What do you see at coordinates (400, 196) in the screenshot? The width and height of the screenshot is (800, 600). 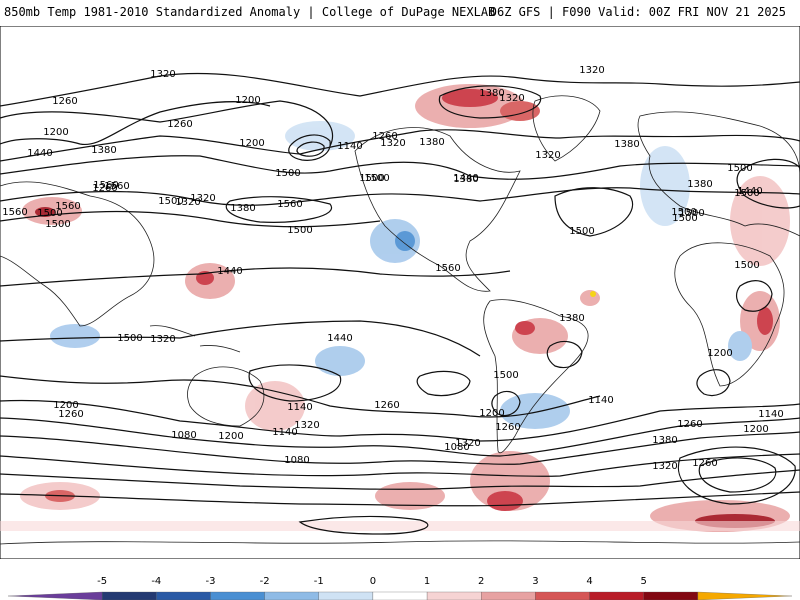 I see `contour-line-1500-north` at bounding box center [400, 196].